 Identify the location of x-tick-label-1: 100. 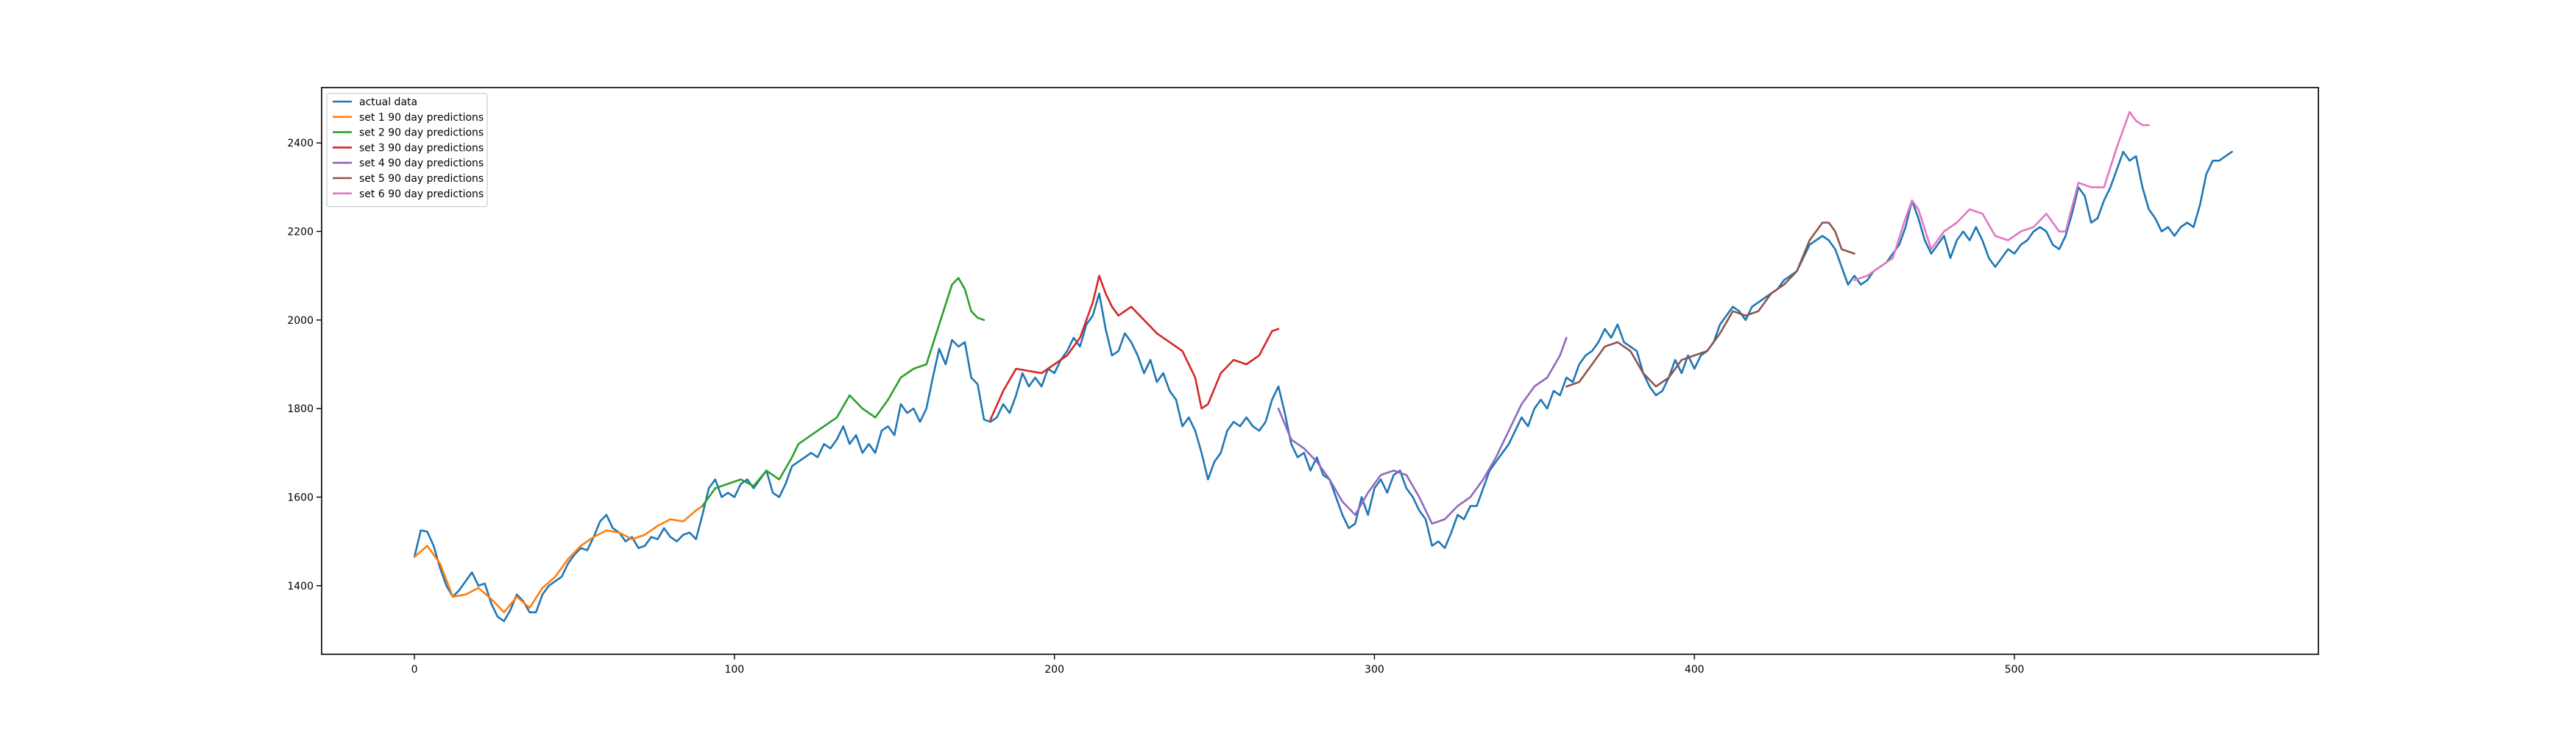
(734, 670).